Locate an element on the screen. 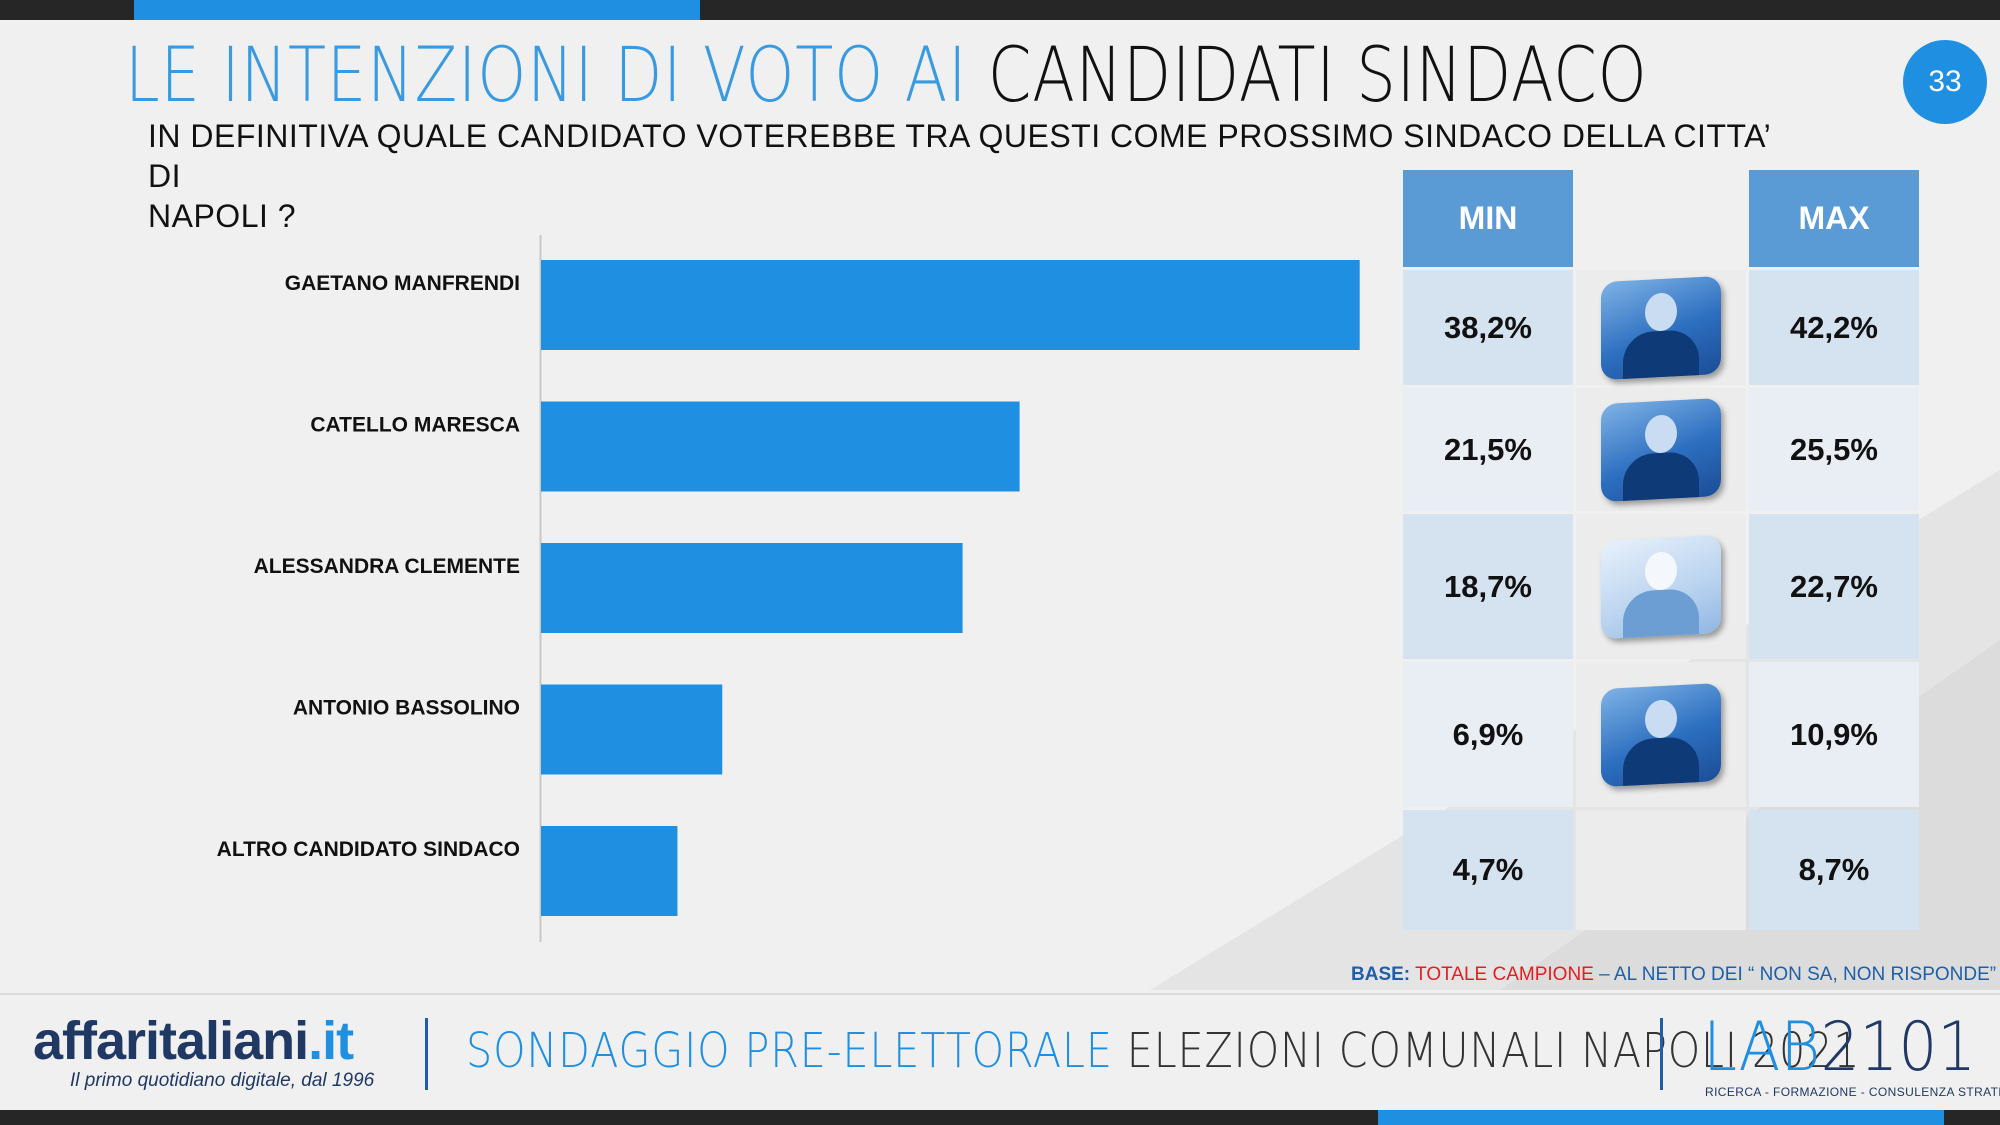 This screenshot has height=1125, width=2000. category-label: ALTRO CANDIDATO SINDACO is located at coordinates (368, 849).